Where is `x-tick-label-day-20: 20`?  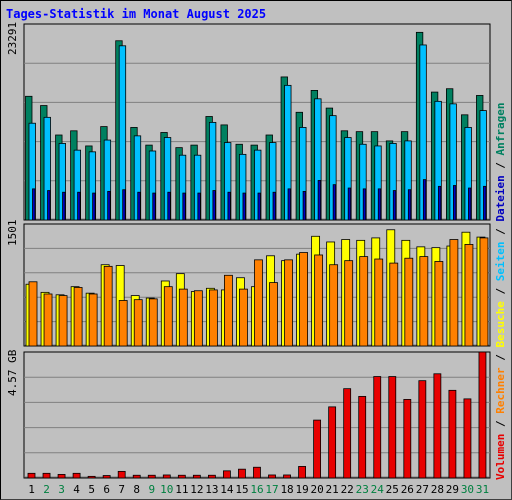 x-tick-label-day-20: 20 is located at coordinates (317, 489).